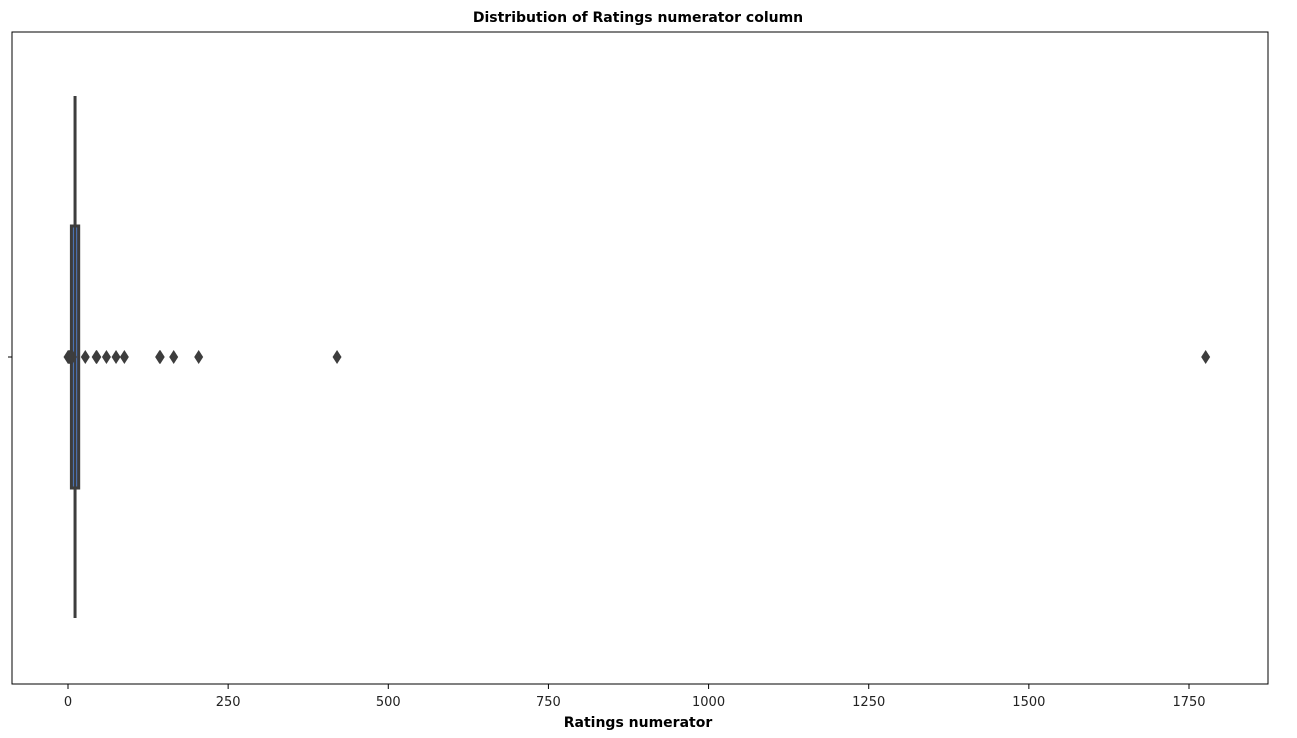  What do you see at coordinates (1188, 702) in the screenshot?
I see `x-tick-label: 1750` at bounding box center [1188, 702].